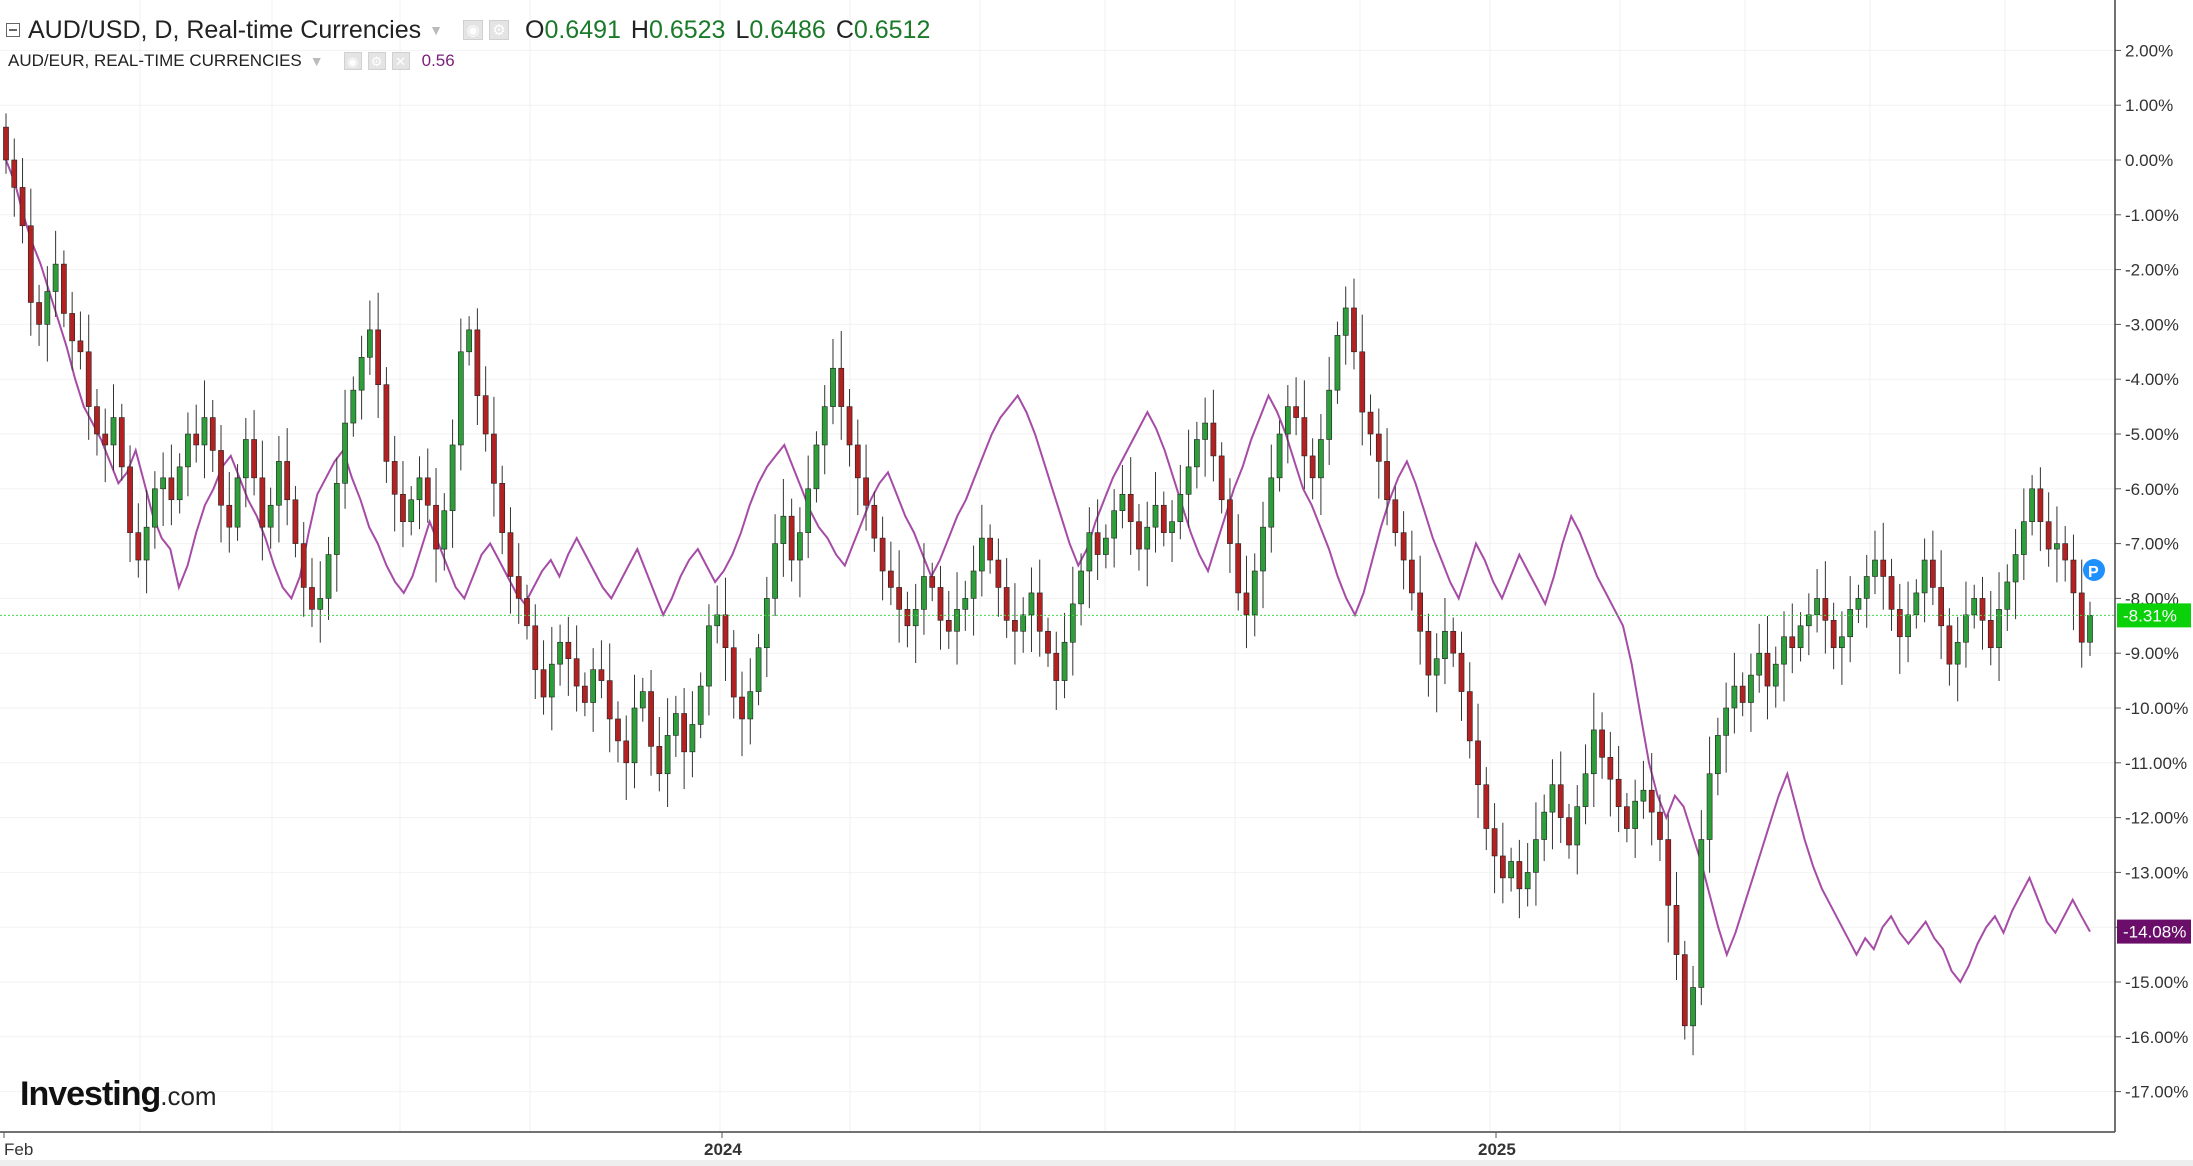  What do you see at coordinates (400, 61) in the screenshot?
I see `compare-remove-icon: ✕` at bounding box center [400, 61].